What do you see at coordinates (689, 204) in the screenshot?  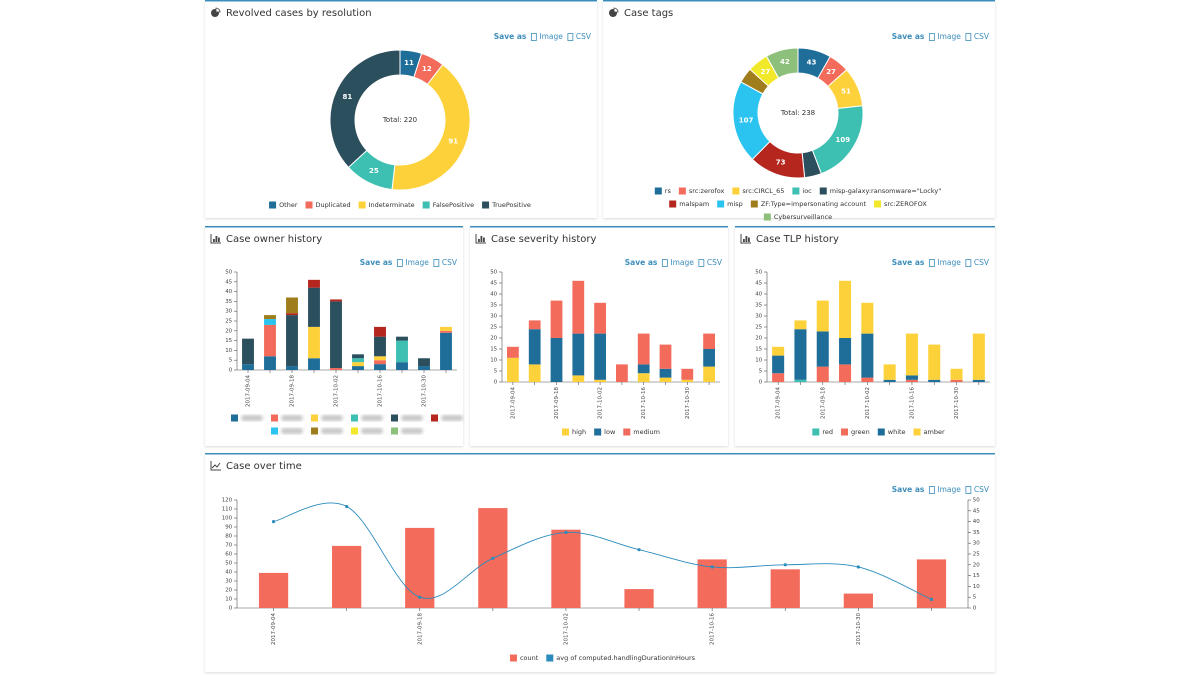 I see `legend-item: malspam` at bounding box center [689, 204].